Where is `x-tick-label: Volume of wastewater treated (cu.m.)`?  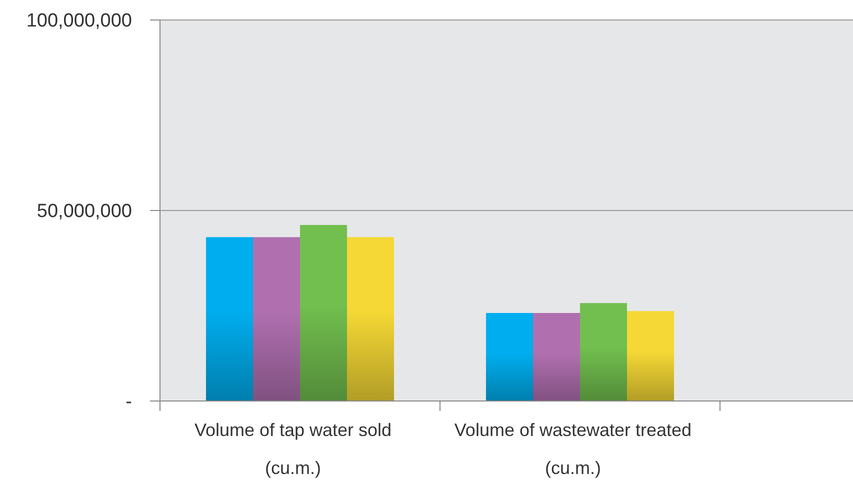 x-tick-label: Volume of wastewater treated (cu.m.) is located at coordinates (573, 449).